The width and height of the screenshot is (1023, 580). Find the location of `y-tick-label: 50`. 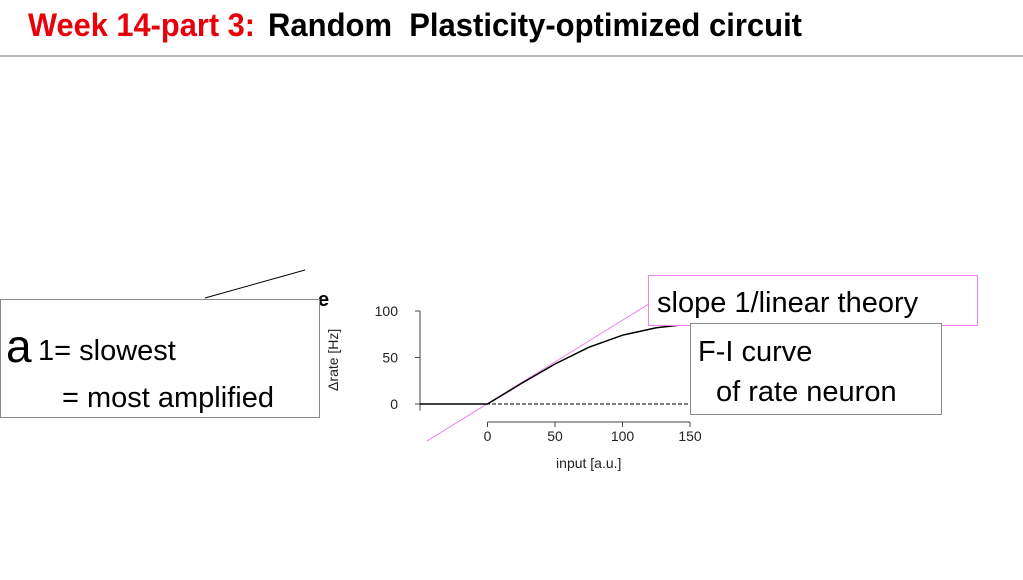

y-tick-label: 50 is located at coordinates (390, 358).